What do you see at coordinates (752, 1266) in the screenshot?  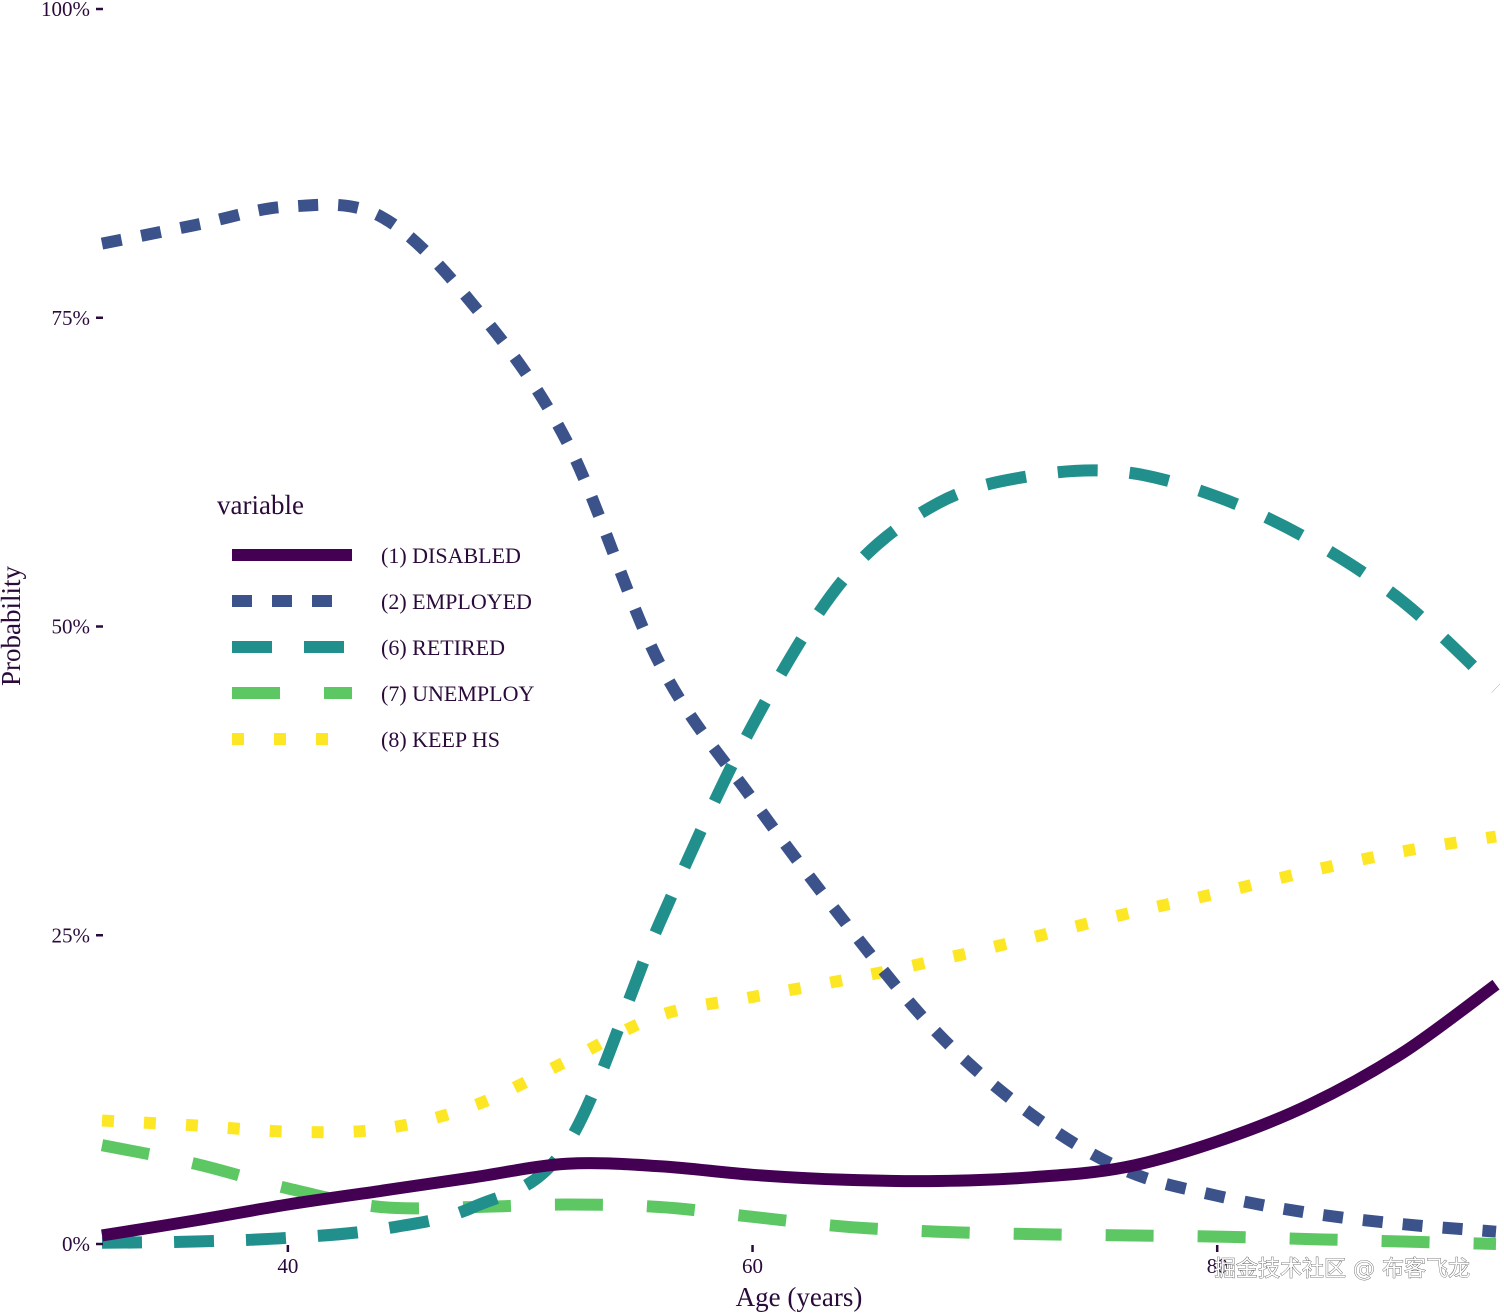 I see `x-tick-label: 60` at bounding box center [752, 1266].